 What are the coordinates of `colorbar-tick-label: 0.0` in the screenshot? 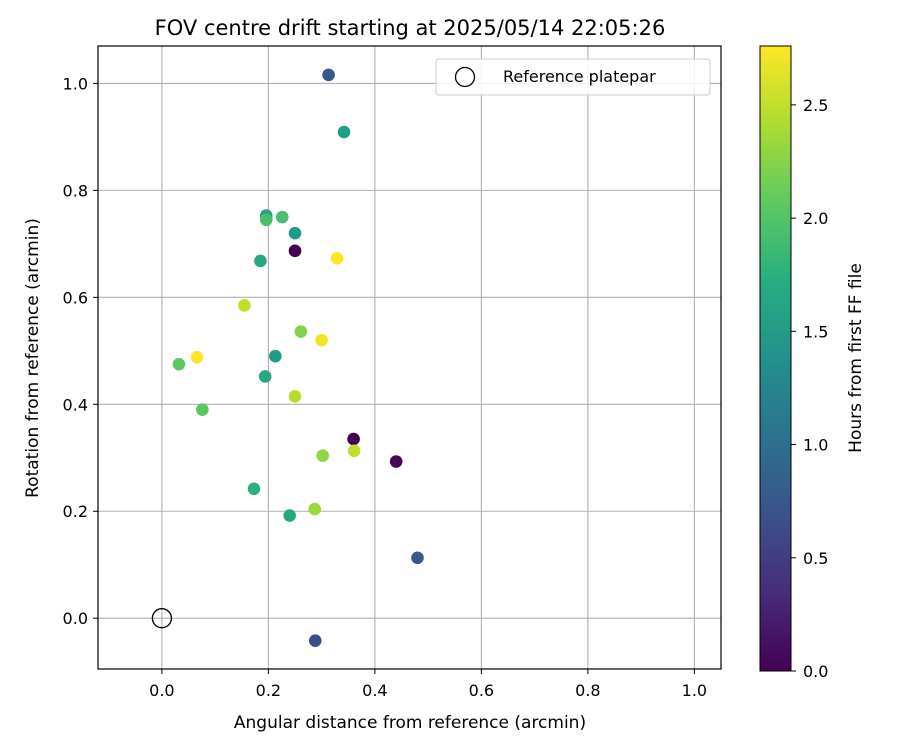 It's located at (815, 671).